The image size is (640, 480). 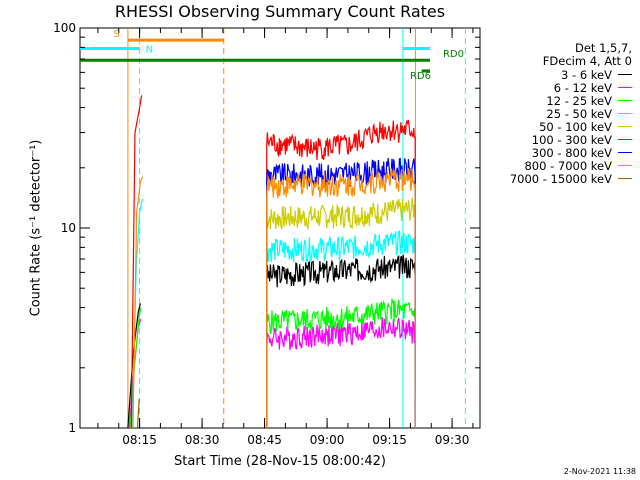 What do you see at coordinates (280, 11) in the screenshot?
I see `chart-title: RHESSI Observing Summary Count Rates` at bounding box center [280, 11].